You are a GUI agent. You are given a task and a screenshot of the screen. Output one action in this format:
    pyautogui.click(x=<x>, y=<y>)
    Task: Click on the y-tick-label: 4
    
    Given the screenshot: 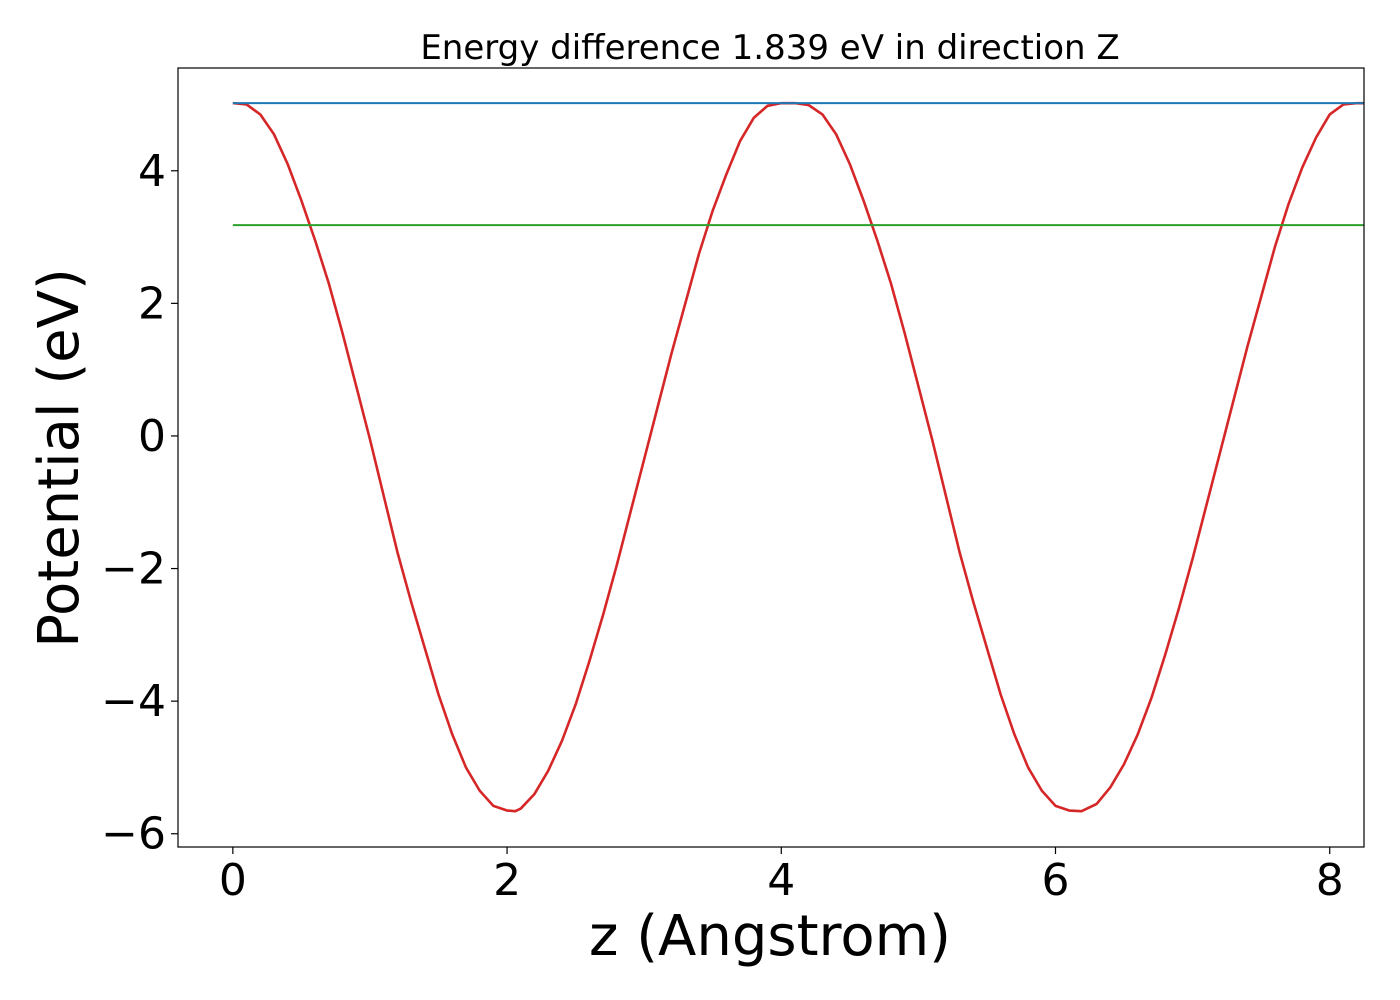 What is the action you would take?
    pyautogui.click(x=152, y=171)
    